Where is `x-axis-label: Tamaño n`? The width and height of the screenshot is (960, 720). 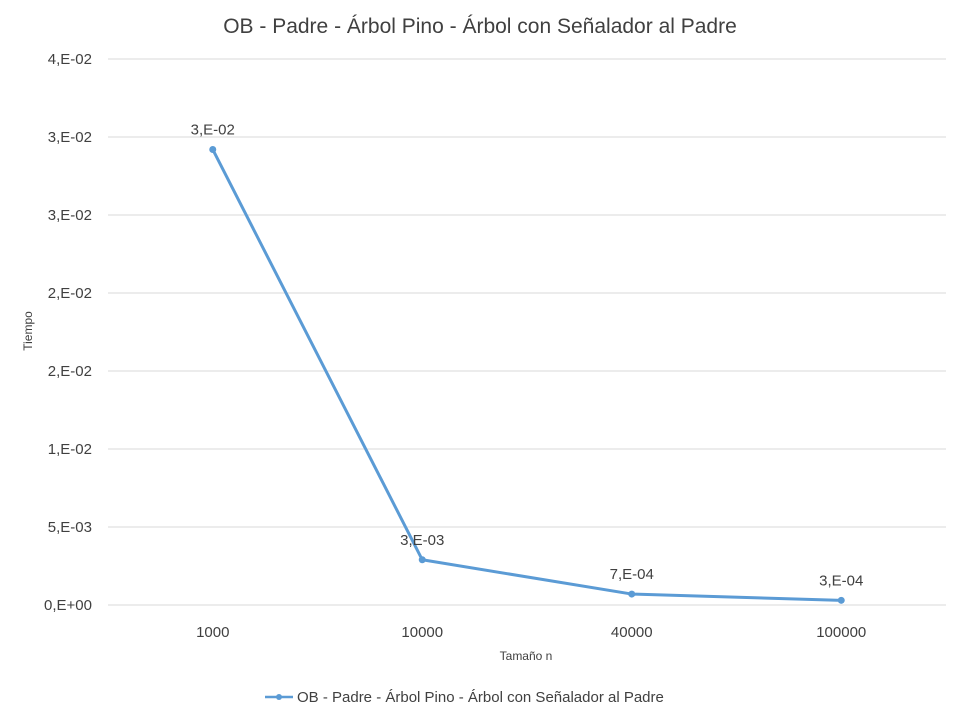 x-axis-label: Tamaño n is located at coordinates (526, 656).